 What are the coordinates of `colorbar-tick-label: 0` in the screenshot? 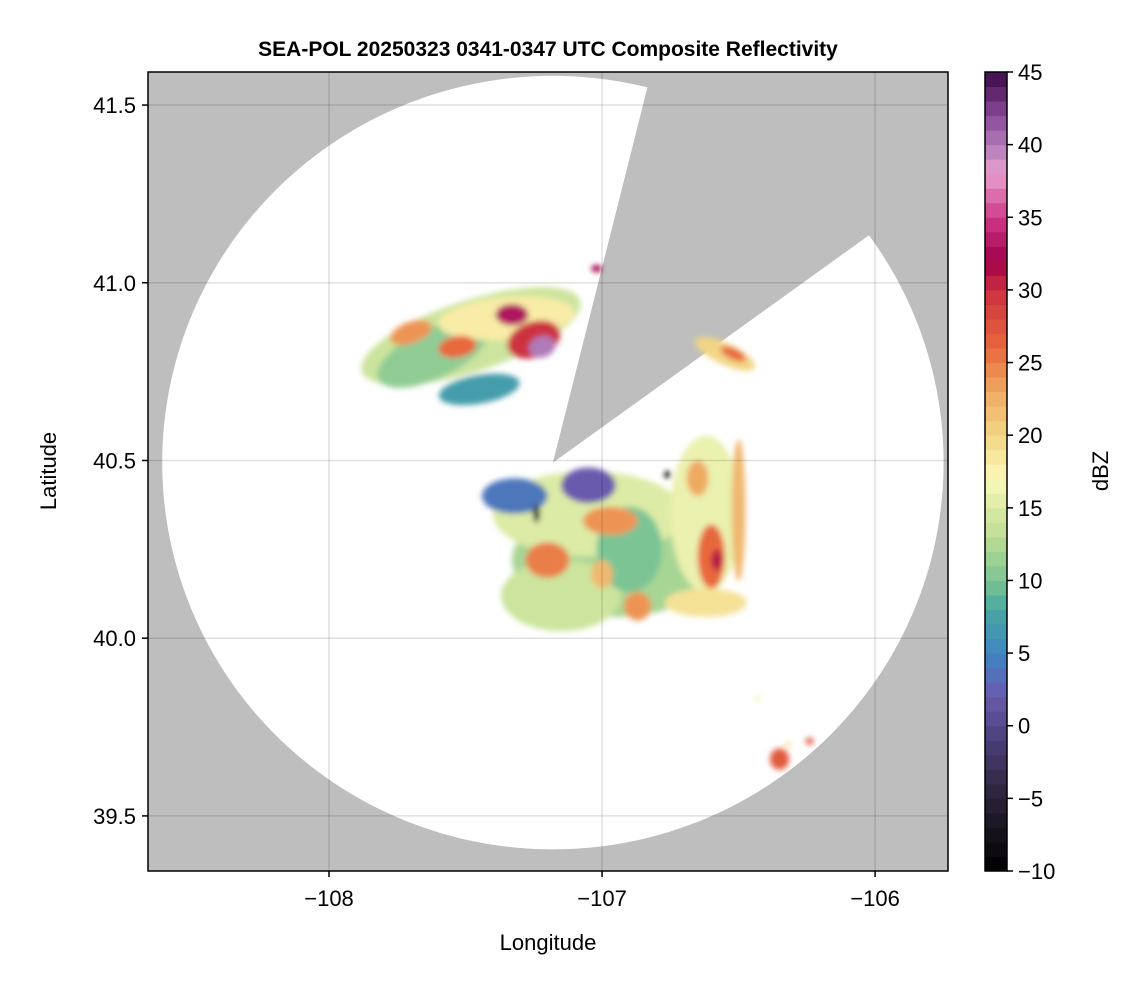 It's located at (1024, 726).